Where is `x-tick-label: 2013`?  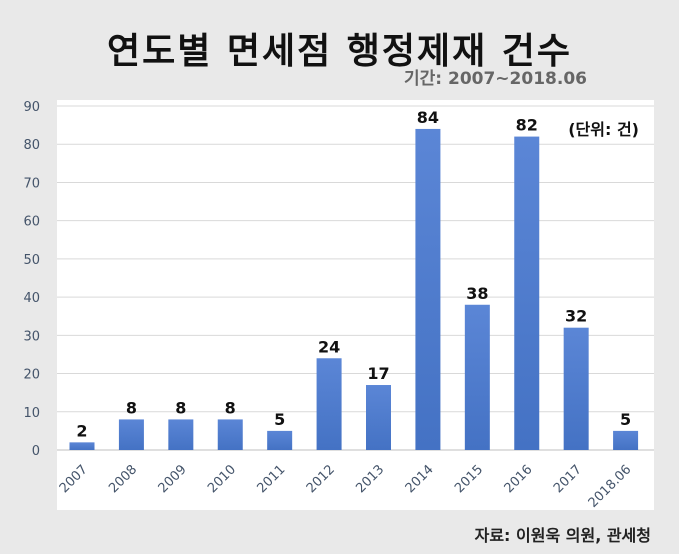
x-tick-label: 2013 is located at coordinates (370, 479).